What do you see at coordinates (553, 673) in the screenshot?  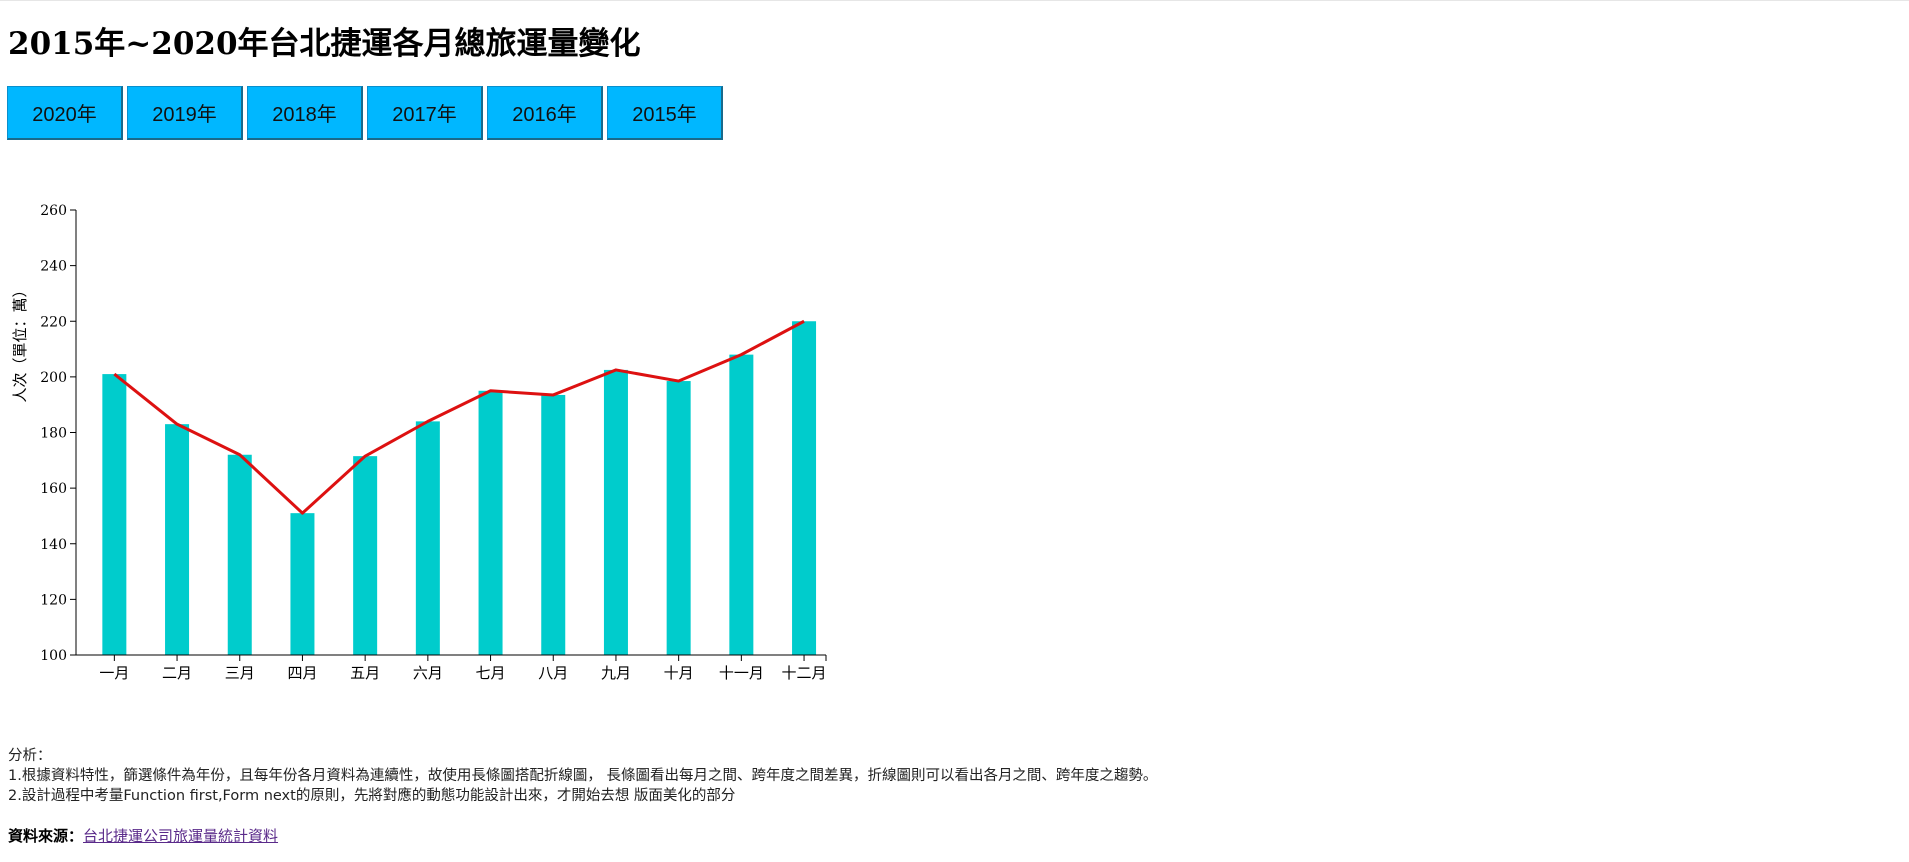 I see `x-tick-label: 八月` at bounding box center [553, 673].